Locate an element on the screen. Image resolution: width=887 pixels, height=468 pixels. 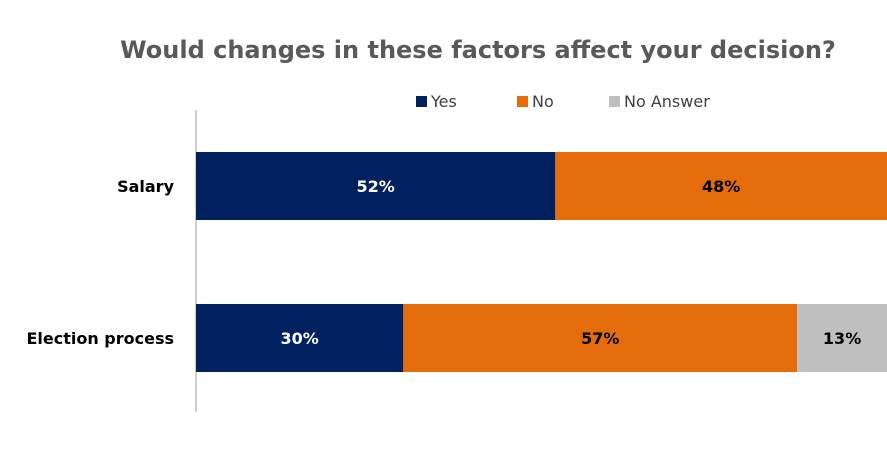
legend-label-yes: Yes is located at coordinates (443, 101).